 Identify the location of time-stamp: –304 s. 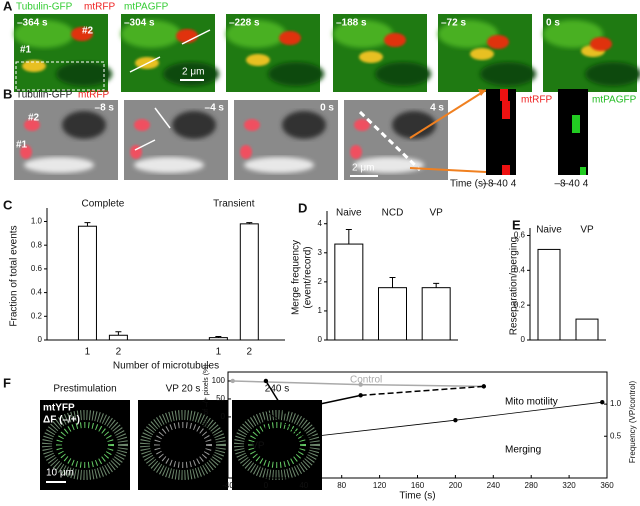
(139, 23).